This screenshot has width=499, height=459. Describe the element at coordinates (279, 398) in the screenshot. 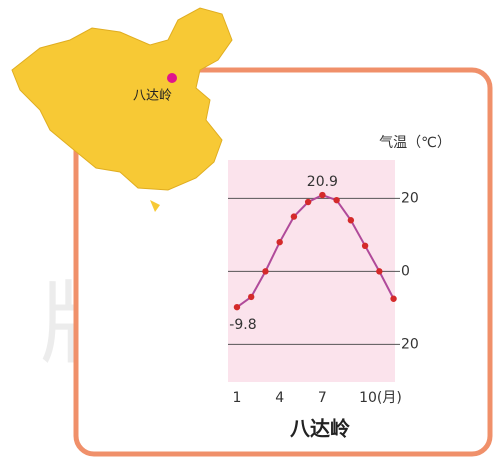

I see `x-tick-label: 4` at that location.